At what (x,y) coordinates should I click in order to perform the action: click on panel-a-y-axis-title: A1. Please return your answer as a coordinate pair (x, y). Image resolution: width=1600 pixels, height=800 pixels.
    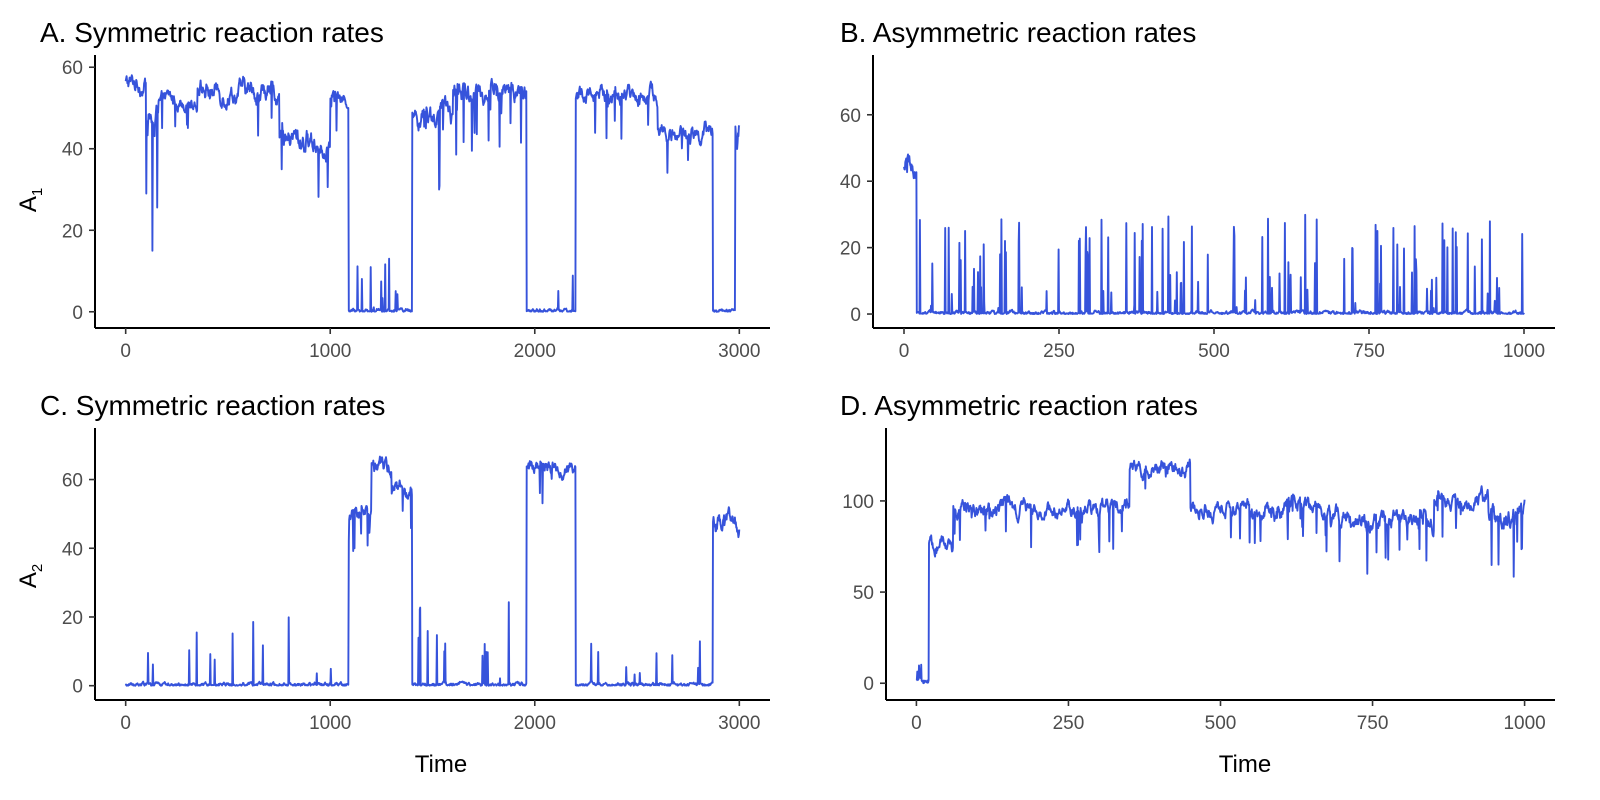
    Looking at the image, I should click on (30, 200).